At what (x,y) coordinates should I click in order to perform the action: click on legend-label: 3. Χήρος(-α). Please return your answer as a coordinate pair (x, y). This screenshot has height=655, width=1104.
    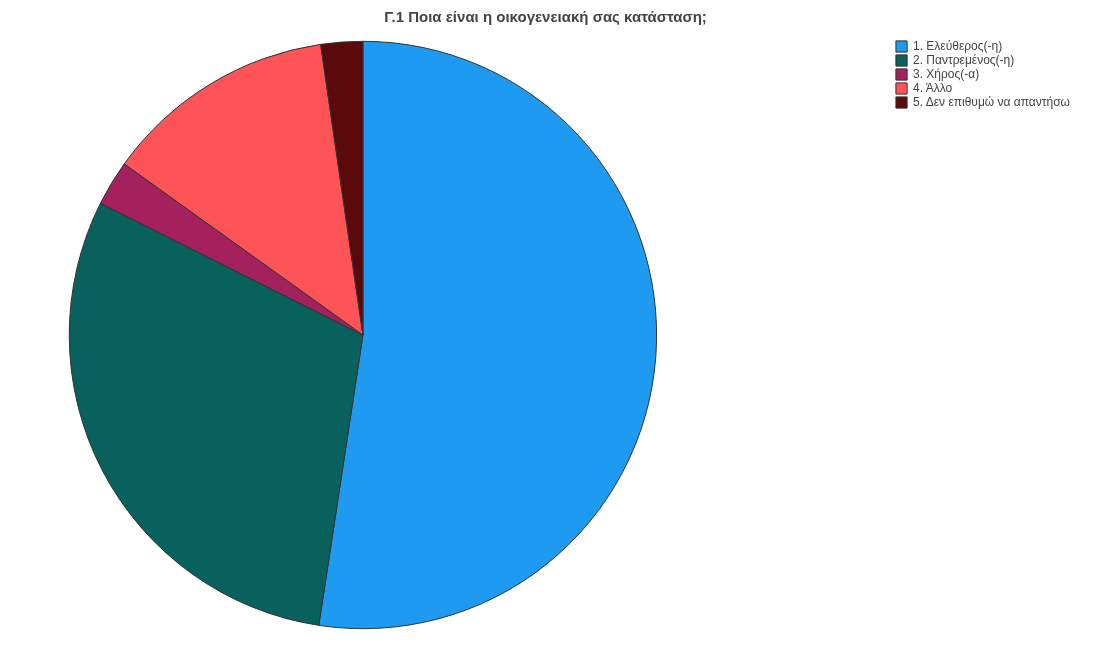
    Looking at the image, I should click on (946, 74).